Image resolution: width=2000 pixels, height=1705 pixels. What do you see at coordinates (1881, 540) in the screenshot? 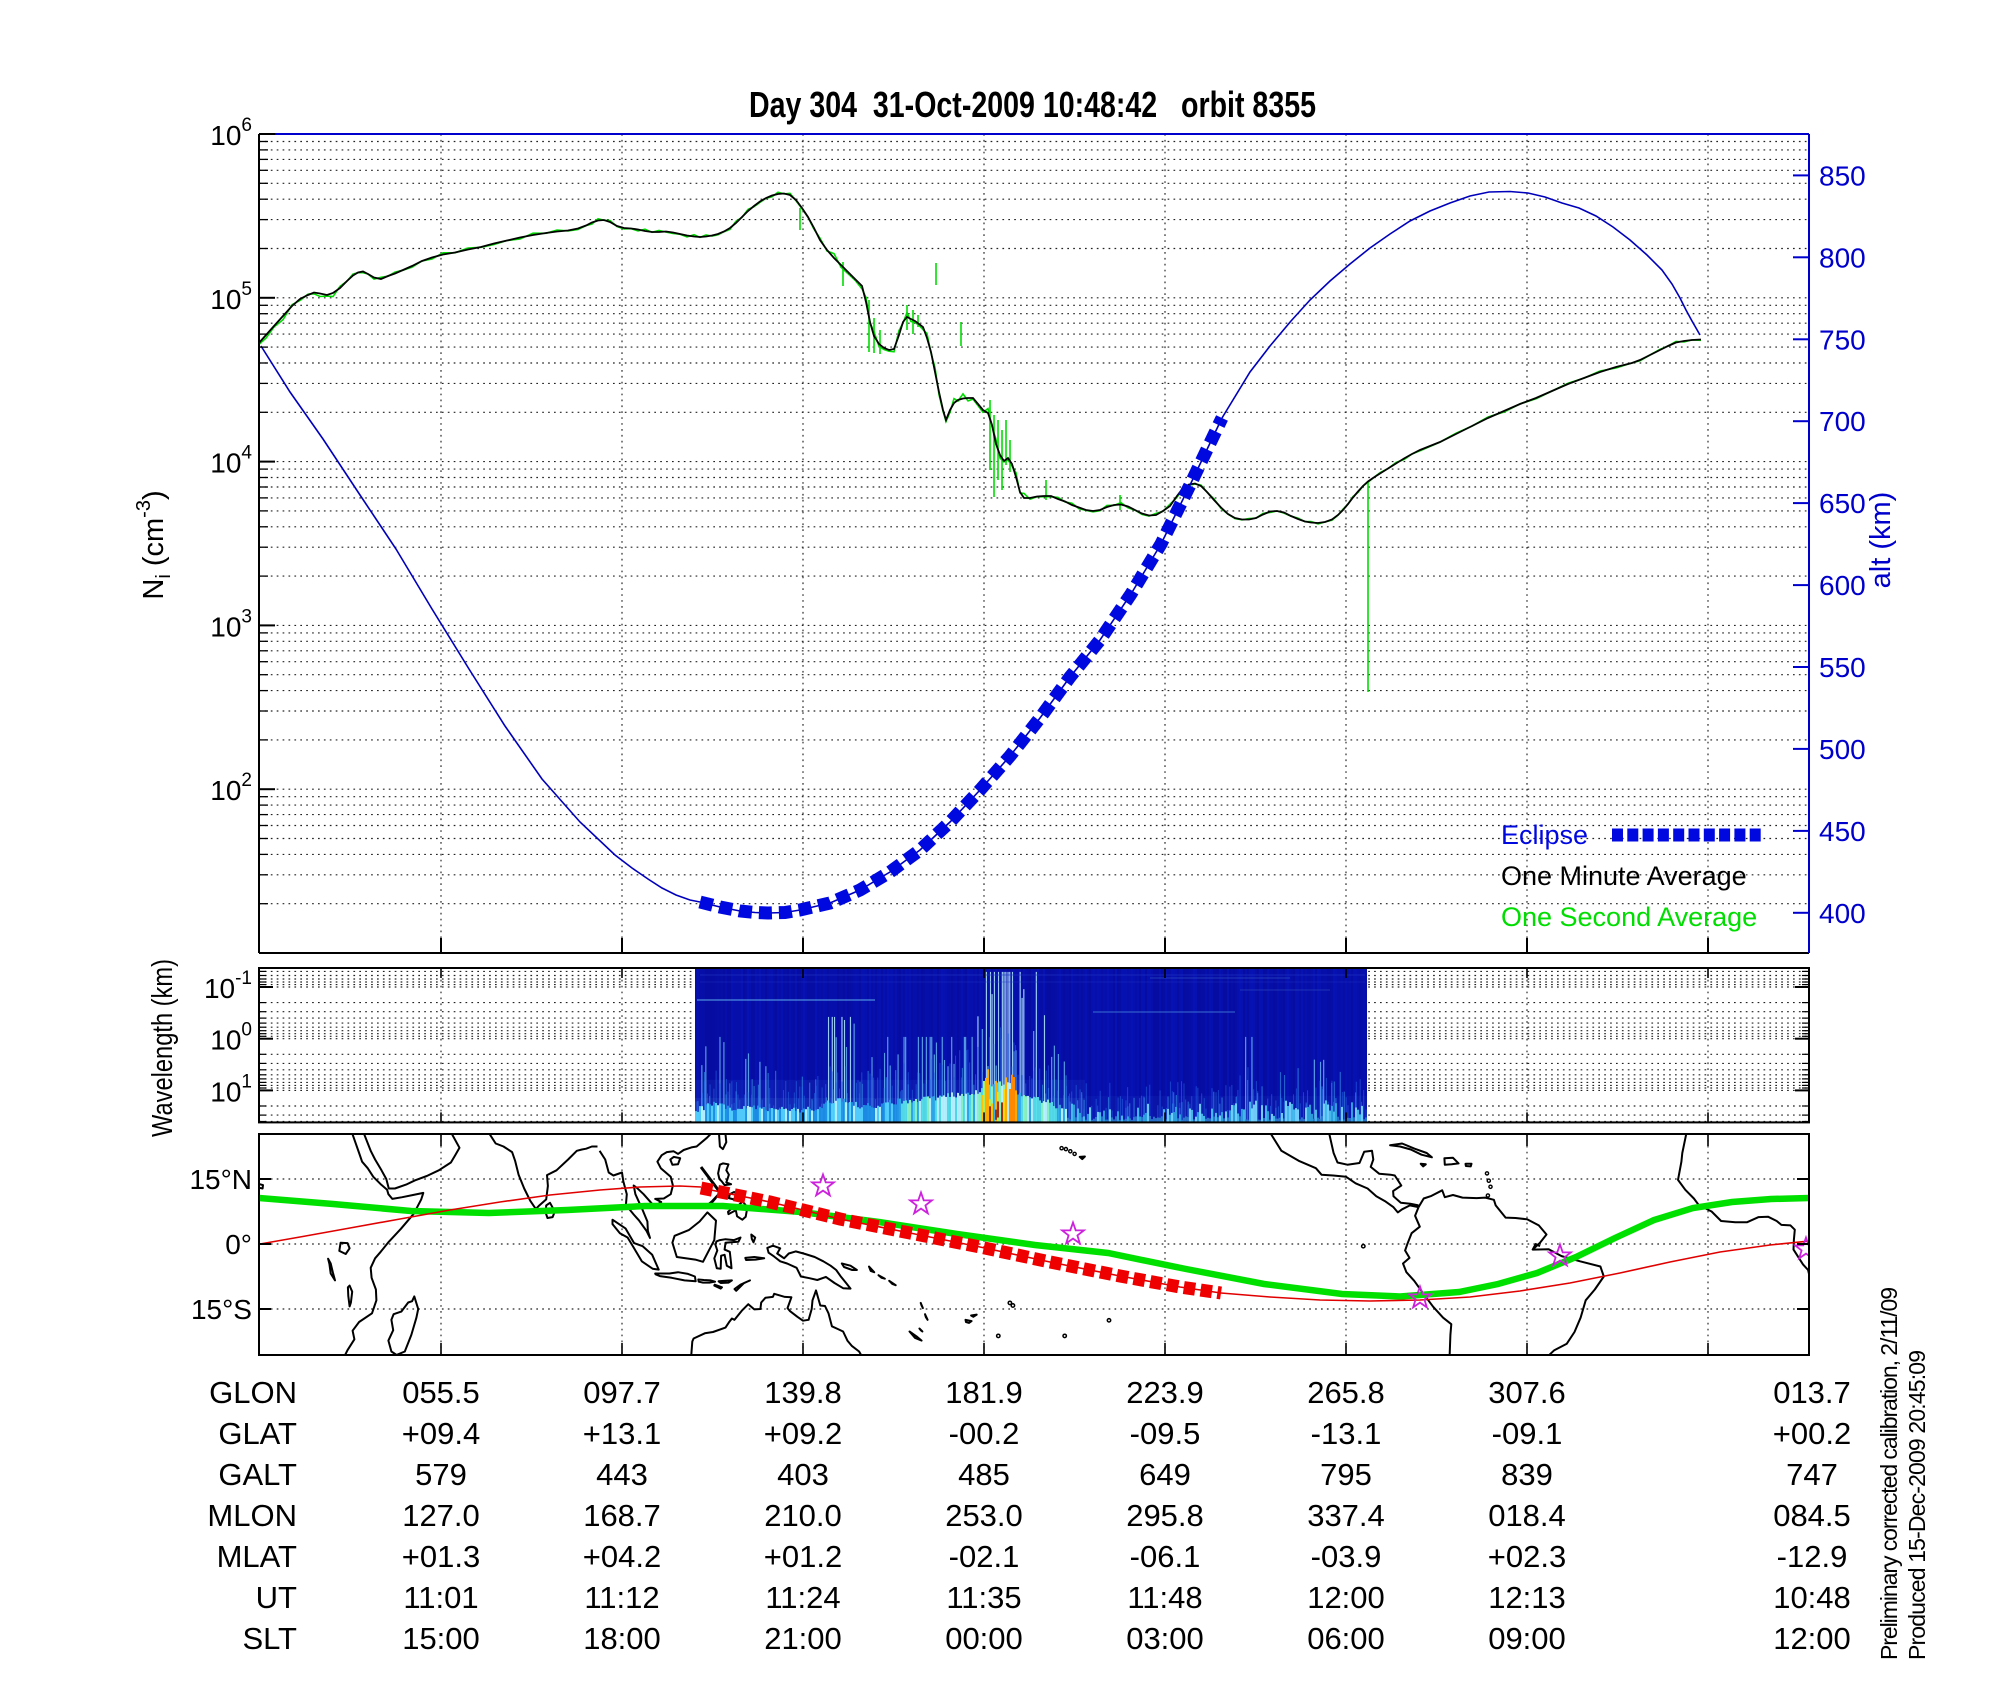
I see `svg-text: alt (km)` at bounding box center [1881, 540].